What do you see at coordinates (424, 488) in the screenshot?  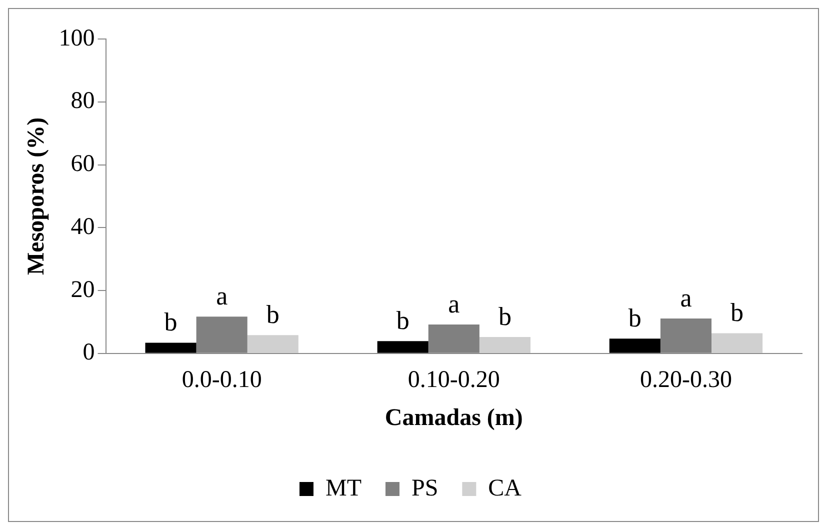 I see `legend-label: PS` at bounding box center [424, 488].